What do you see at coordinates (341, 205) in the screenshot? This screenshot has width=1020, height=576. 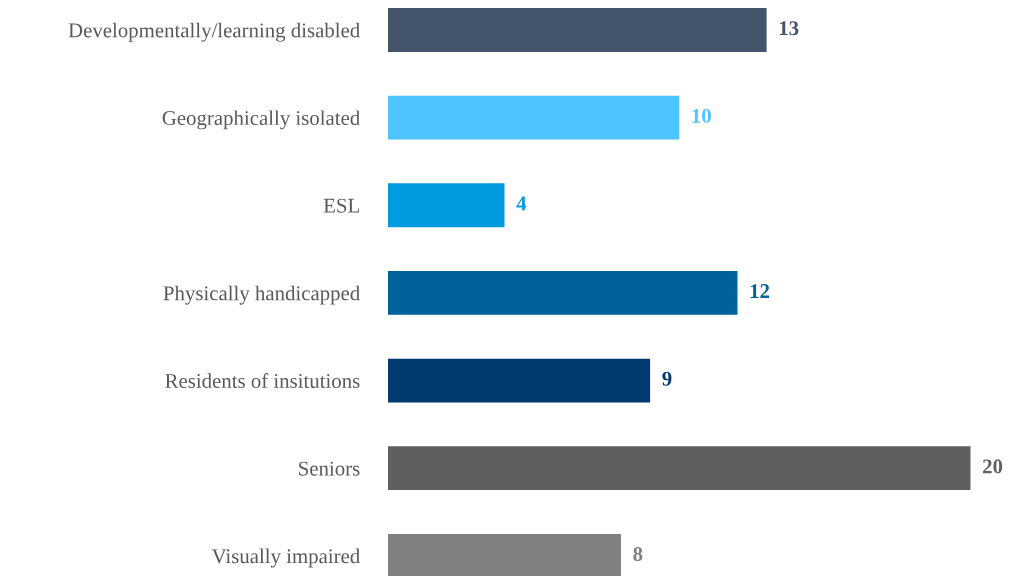 I see `y-tick-label: ESL` at bounding box center [341, 205].